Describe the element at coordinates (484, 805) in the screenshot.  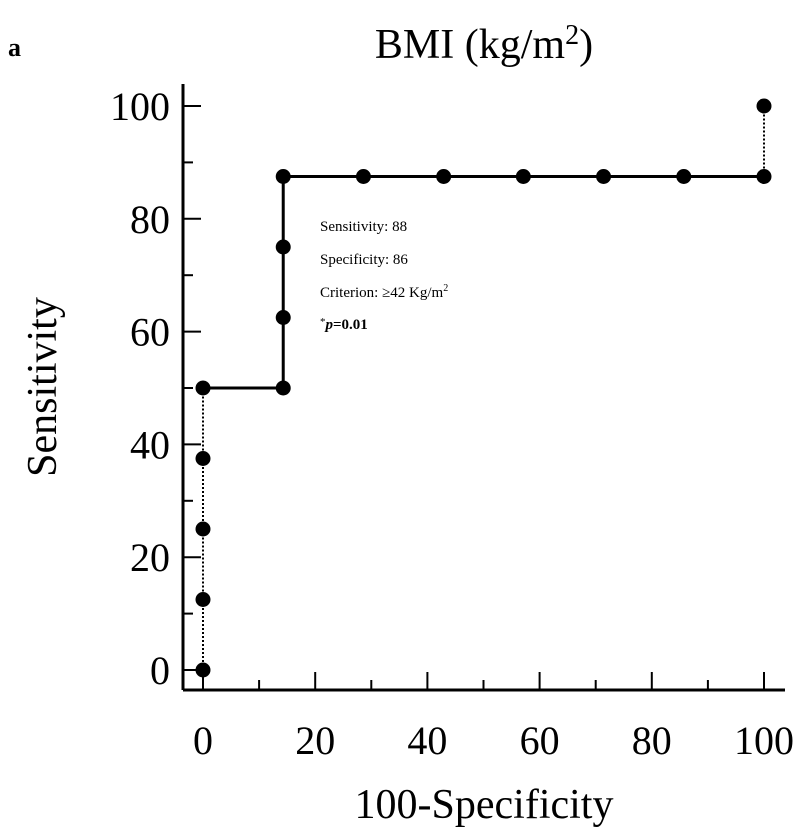
I see `x-axis-label: 100-Specificity` at that location.